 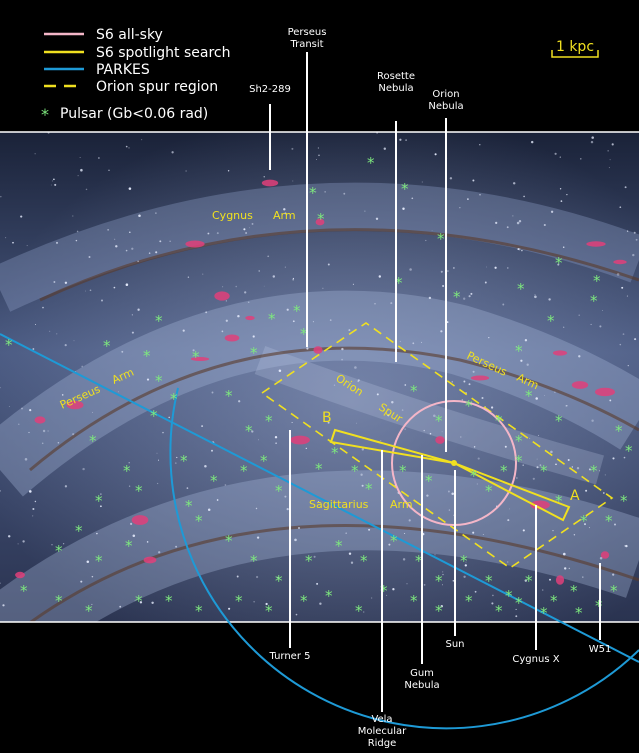 I want to click on scale-bar-label: 1 kpc, so click(x=575, y=47).